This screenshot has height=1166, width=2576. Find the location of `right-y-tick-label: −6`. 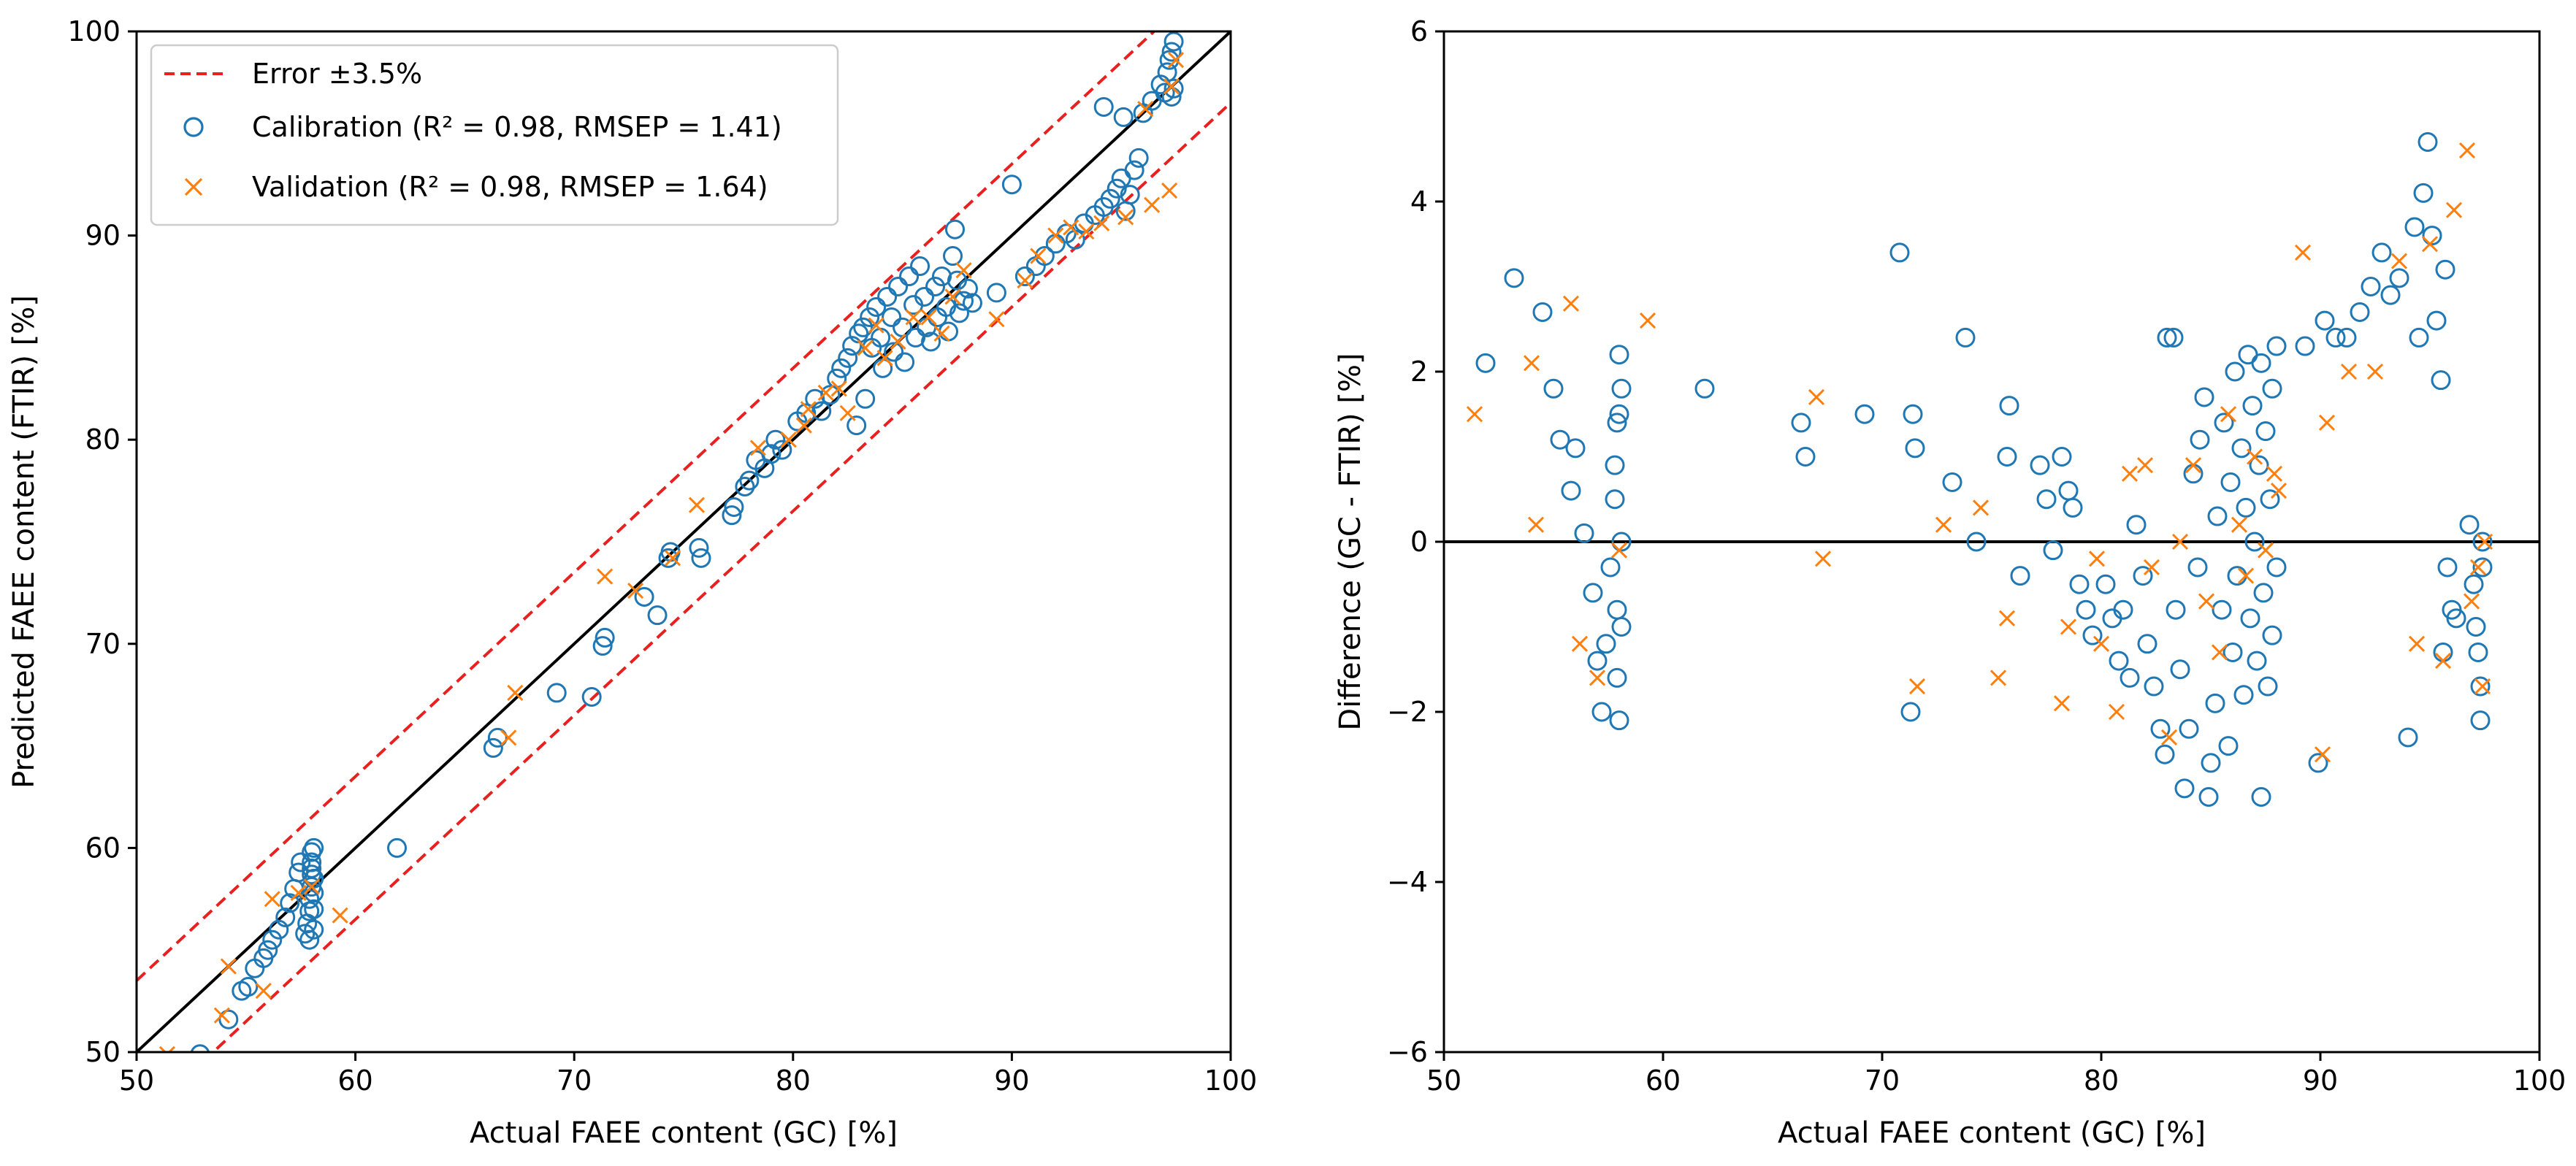

right-y-tick-label: −6 is located at coordinates (1407, 1052).